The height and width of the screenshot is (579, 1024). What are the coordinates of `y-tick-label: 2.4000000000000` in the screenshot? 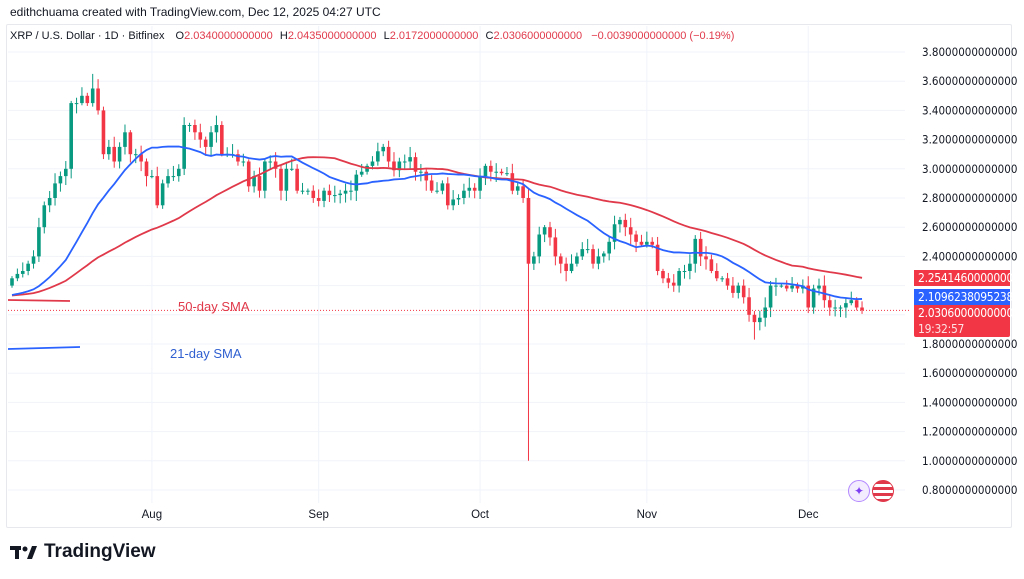 It's located at (969, 256).